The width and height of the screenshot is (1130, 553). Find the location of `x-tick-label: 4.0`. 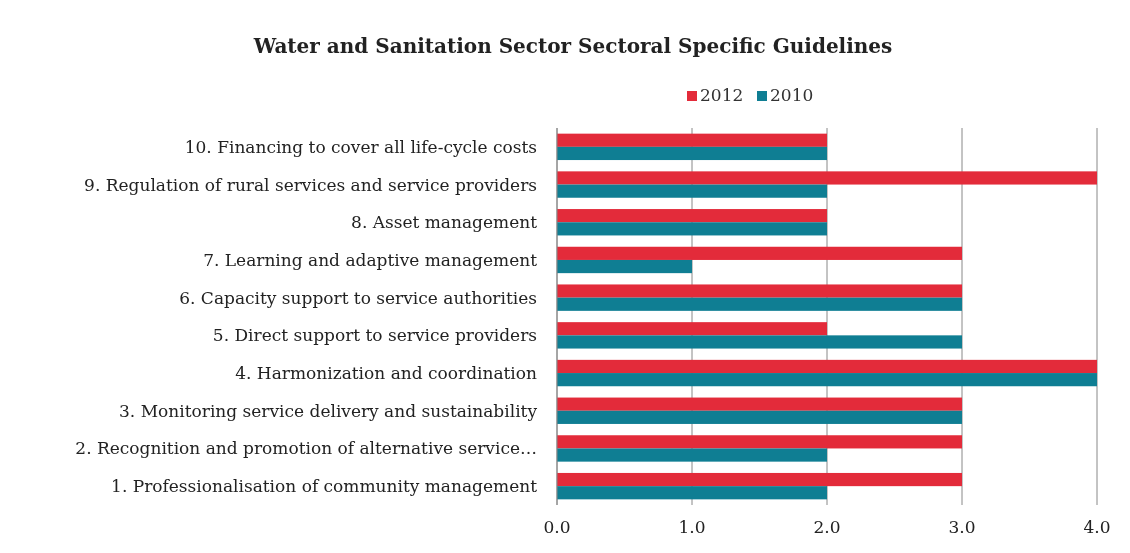

x-tick-label: 4.0 is located at coordinates (1097, 527).